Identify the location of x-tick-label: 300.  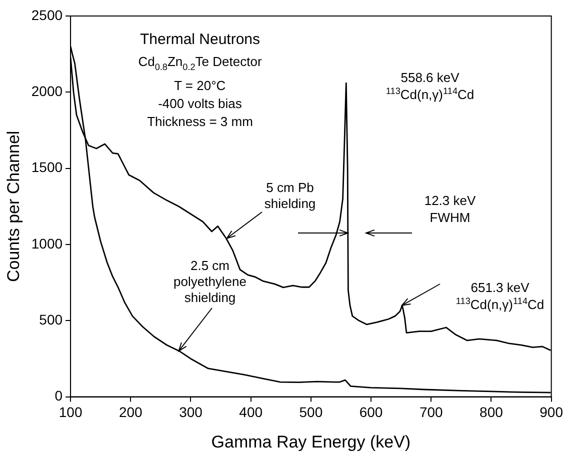
(191, 412).